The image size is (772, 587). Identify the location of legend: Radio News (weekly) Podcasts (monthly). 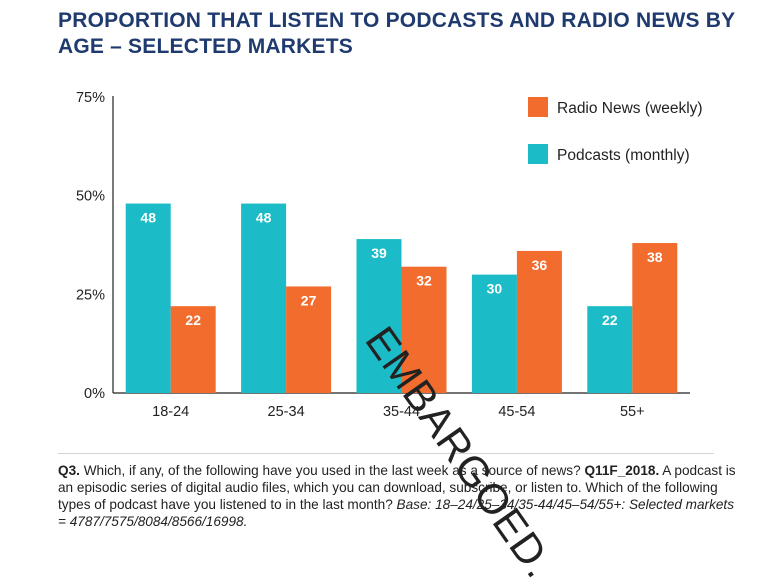
(615, 130).